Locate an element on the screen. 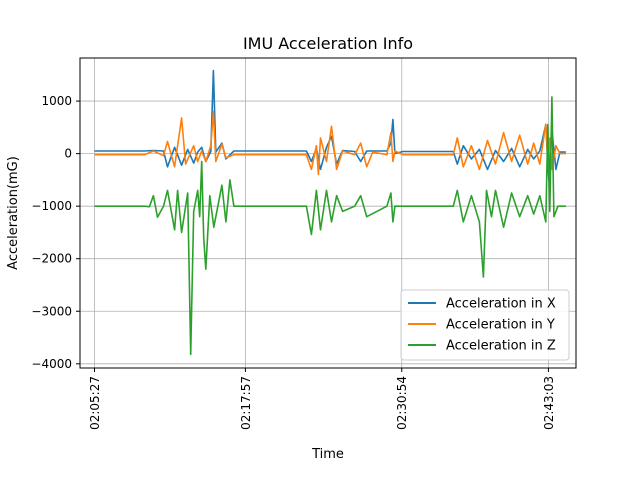 The image size is (640, 480). x-axis-label: Time is located at coordinates (327, 454).